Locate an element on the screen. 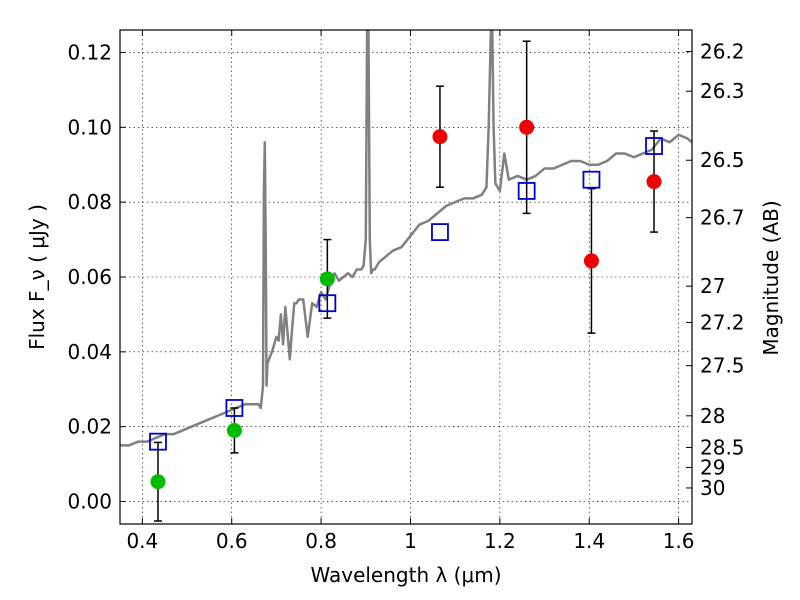 The width and height of the screenshot is (800, 600). mag-tick-label: 27.2 is located at coordinates (722, 322).